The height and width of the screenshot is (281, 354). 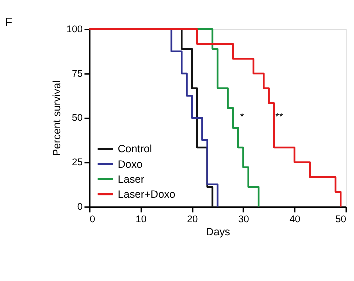 What do you see at coordinates (135, 150) in the screenshot?
I see `legend-label: Control` at bounding box center [135, 150].